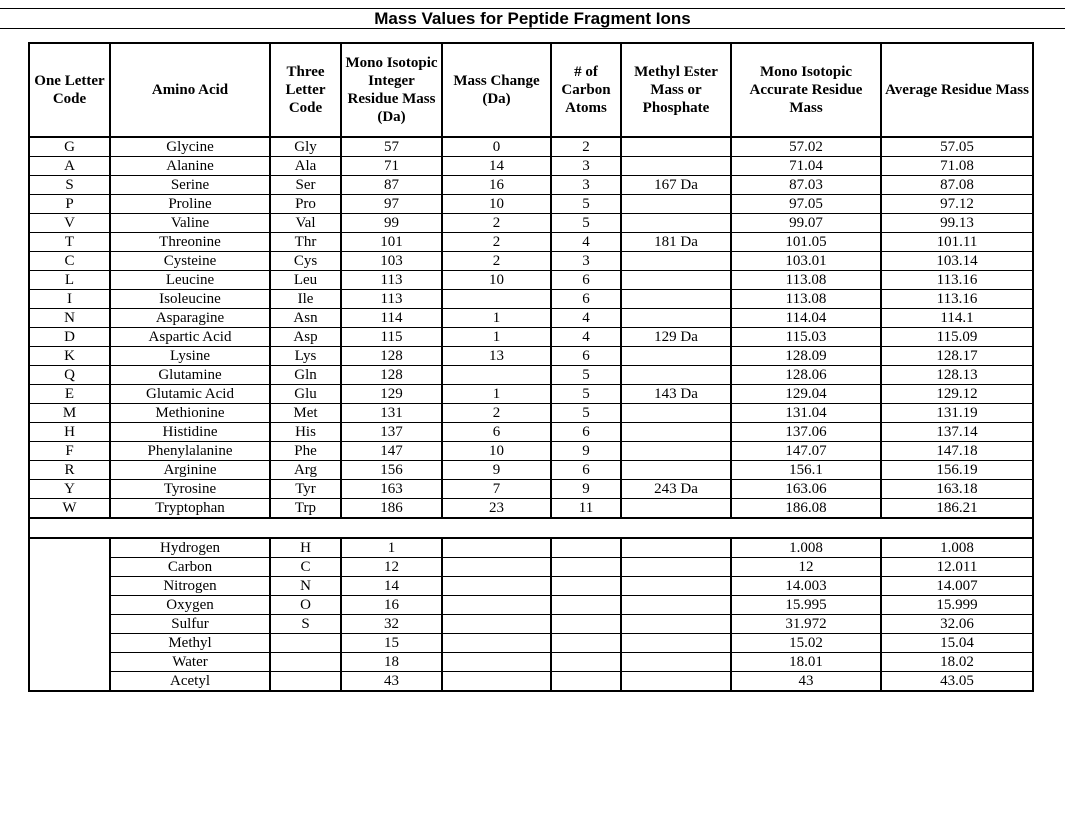  I want to click on average-mass-cell: 163.18, so click(957, 489).